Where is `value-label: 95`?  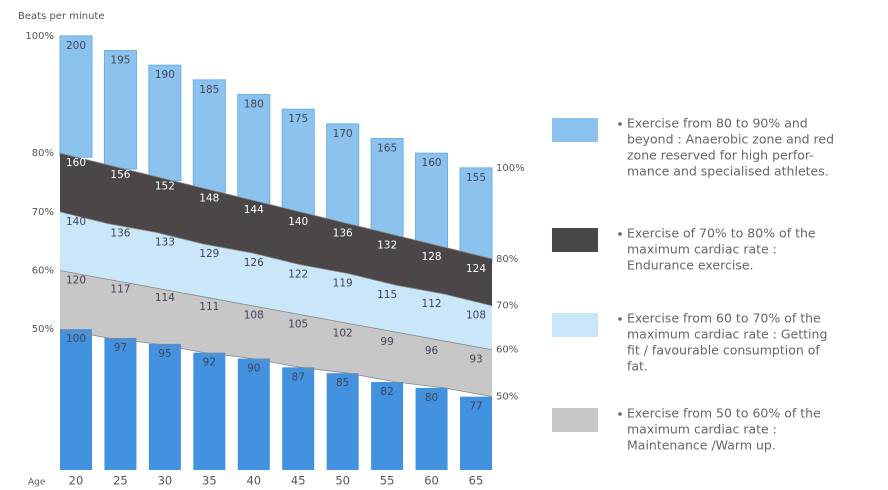 value-label: 95 is located at coordinates (164, 354).